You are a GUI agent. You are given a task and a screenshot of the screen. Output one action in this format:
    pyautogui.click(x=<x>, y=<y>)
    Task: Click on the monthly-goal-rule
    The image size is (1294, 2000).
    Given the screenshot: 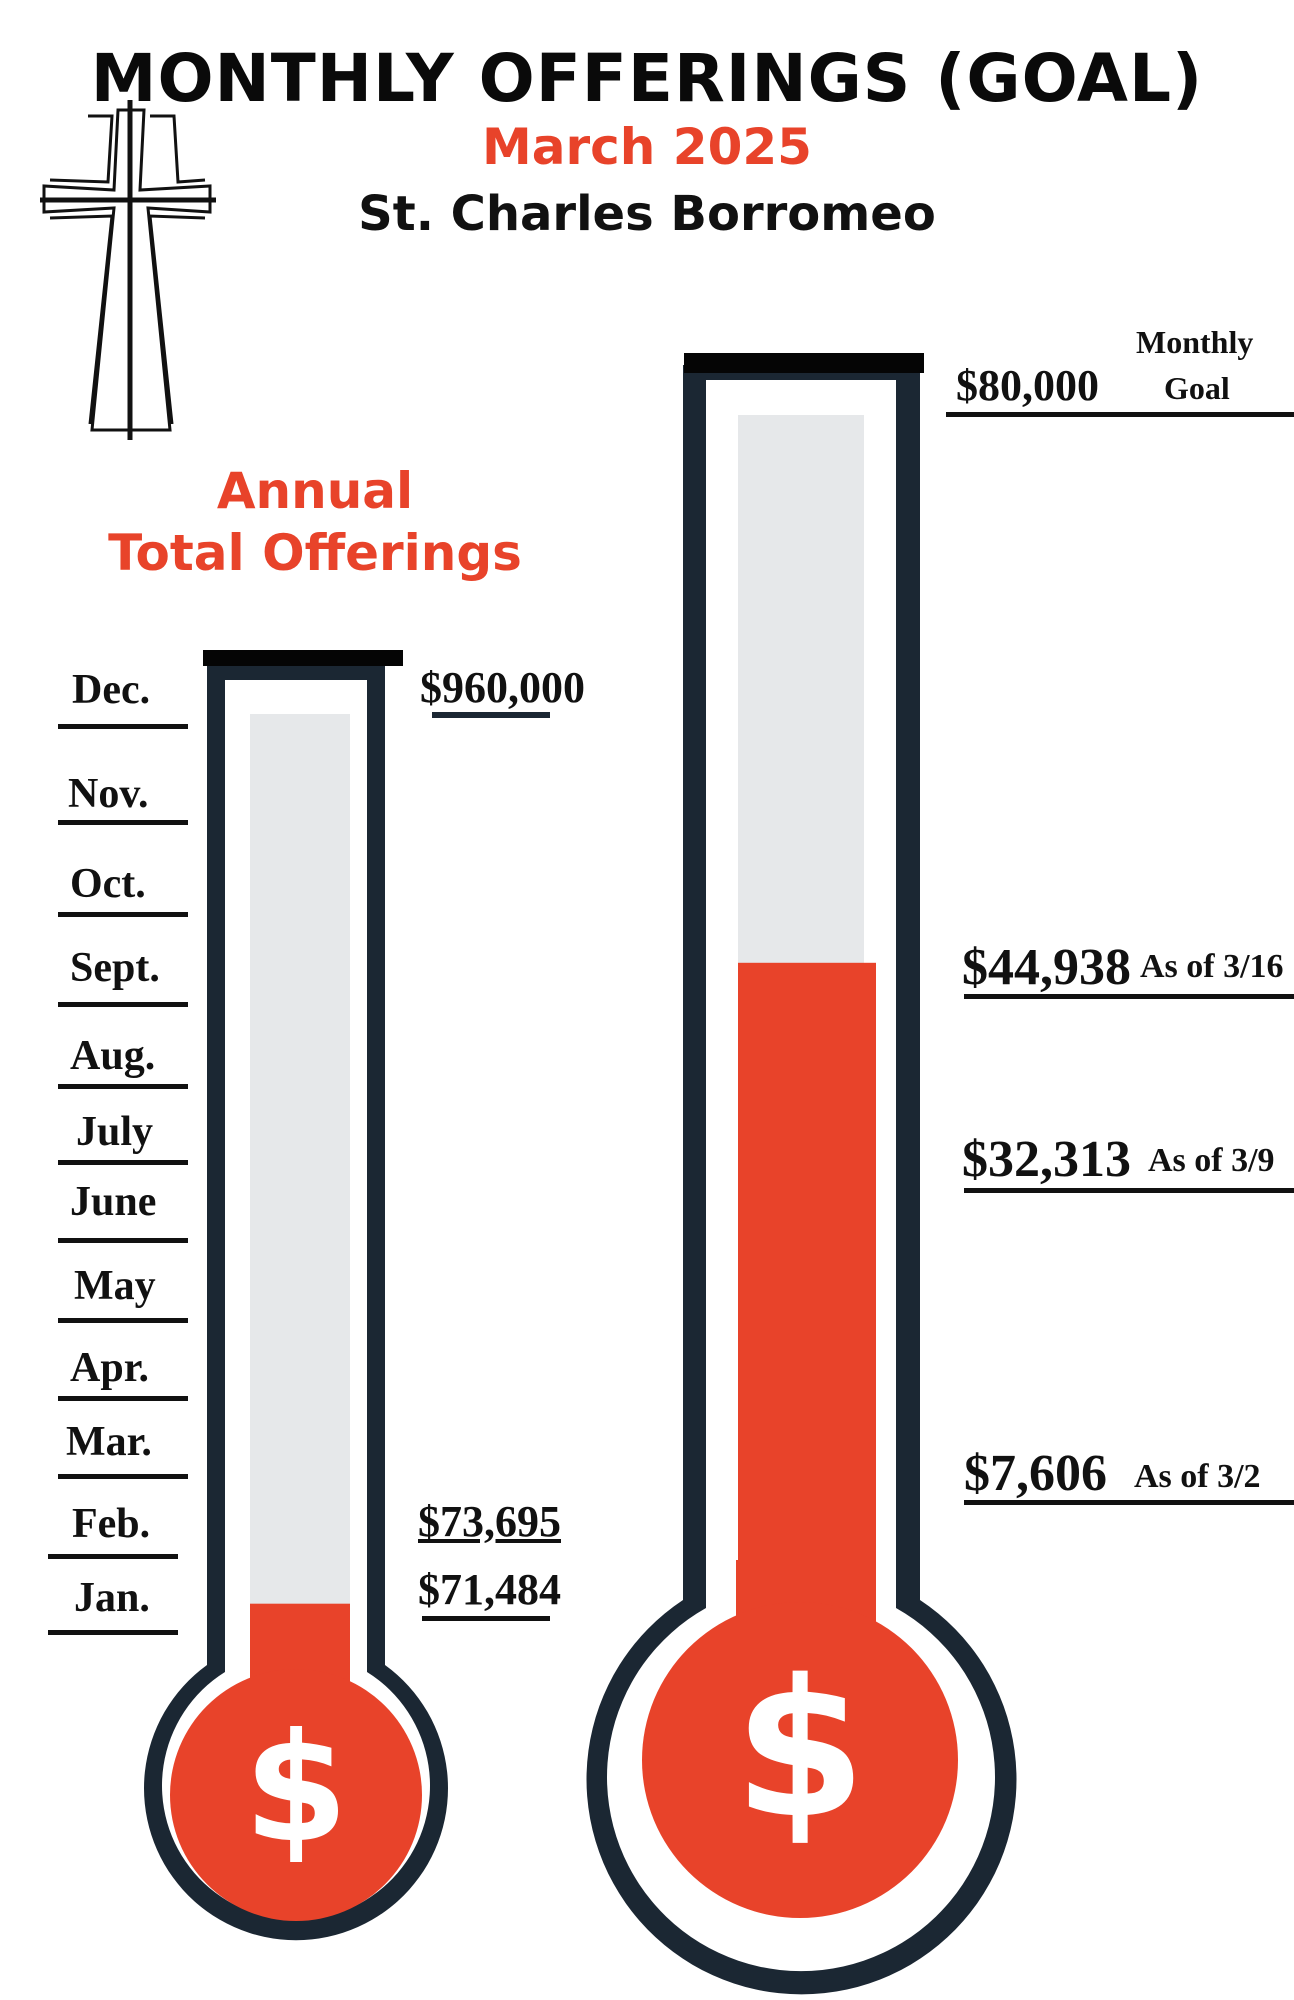 What is the action you would take?
    pyautogui.click(x=1120, y=414)
    